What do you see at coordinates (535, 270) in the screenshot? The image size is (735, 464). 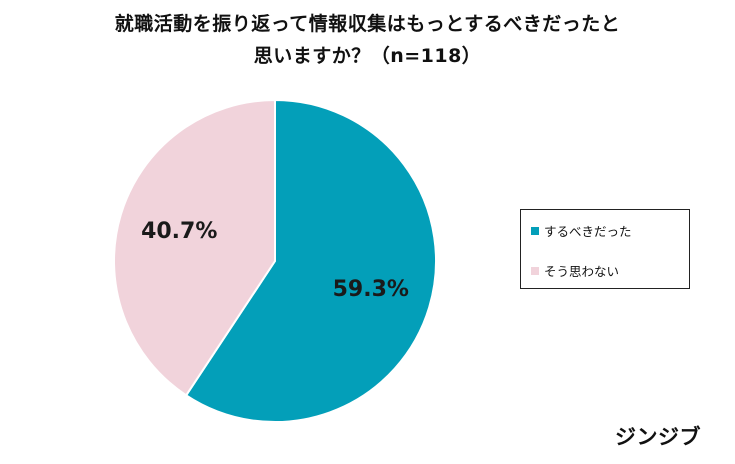 I see `legend-swatch-dont-think-so` at bounding box center [535, 270].